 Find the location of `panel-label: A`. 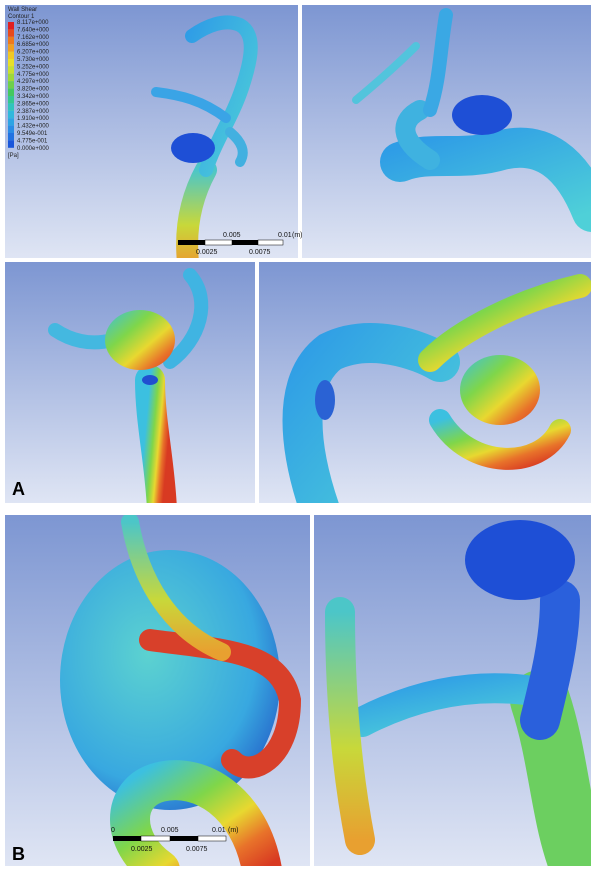

panel-label: A is located at coordinates (18, 489).